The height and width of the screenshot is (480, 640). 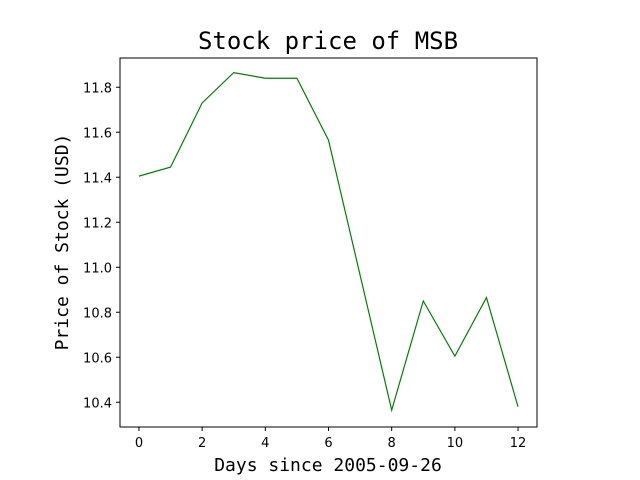 I want to click on y-tick-label: 11.4, so click(x=97, y=178).